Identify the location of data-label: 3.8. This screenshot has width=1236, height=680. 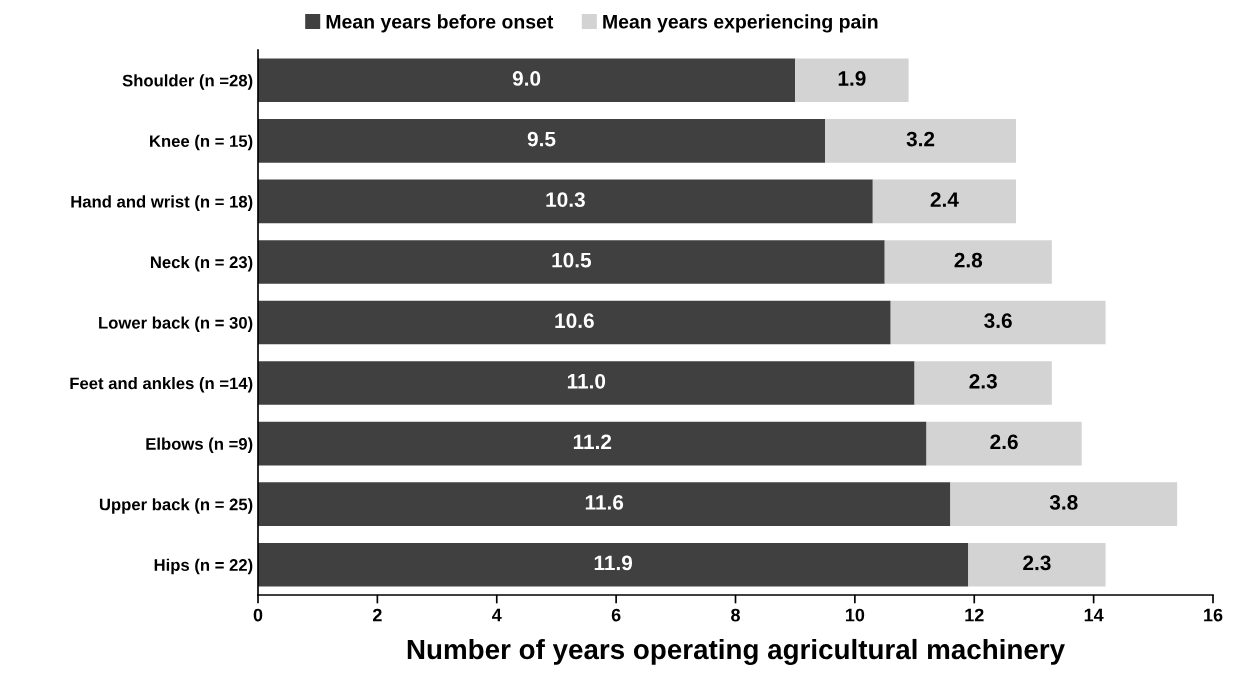
(1063, 502).